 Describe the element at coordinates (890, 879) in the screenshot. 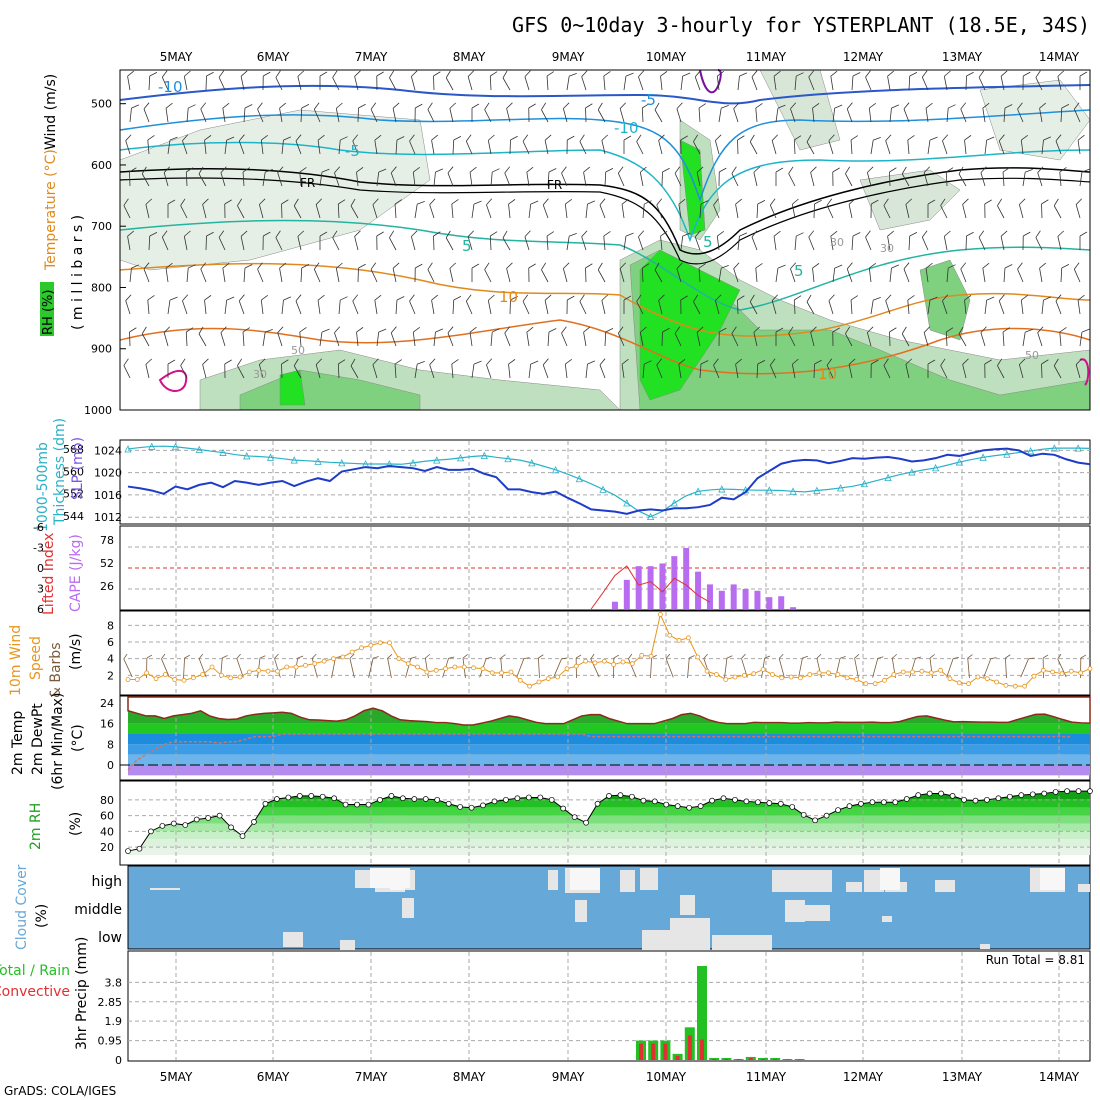

I see `cloud-cell-high` at that location.